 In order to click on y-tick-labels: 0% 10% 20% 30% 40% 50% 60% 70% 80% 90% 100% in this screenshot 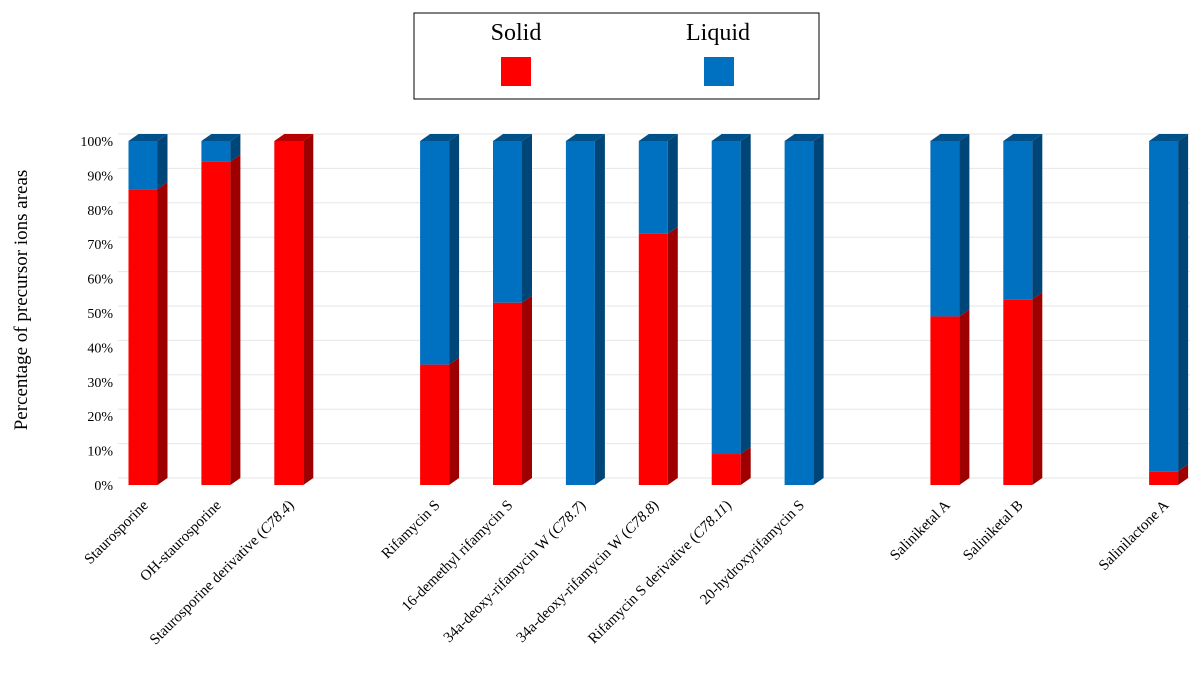, I will do `click(96, 314)`.